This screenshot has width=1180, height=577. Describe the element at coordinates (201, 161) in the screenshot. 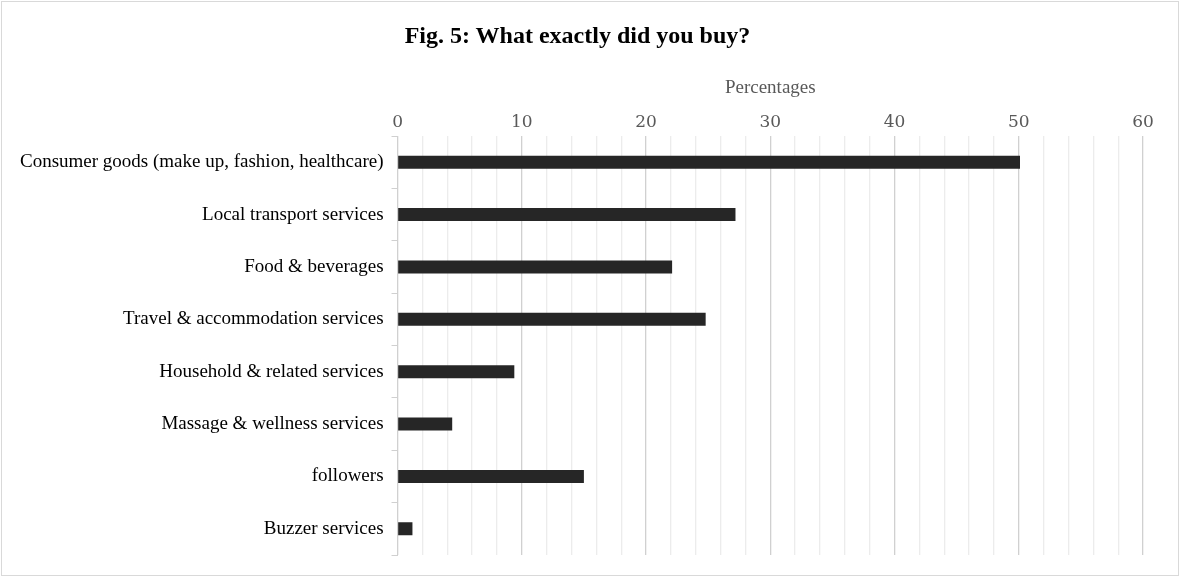

I see `y-tick-label: Consumer goods (make up, fashion, healthcare)` at that location.